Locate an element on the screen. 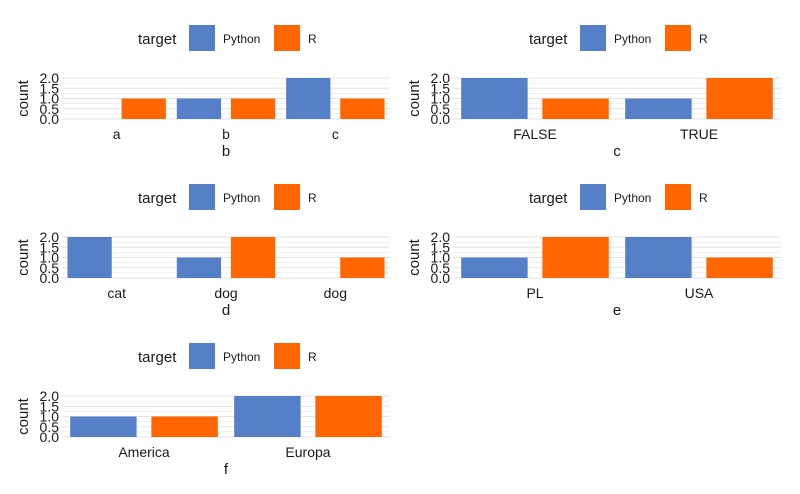 The height and width of the screenshot is (494, 800). x-tick-label: FALSE is located at coordinates (535, 134).